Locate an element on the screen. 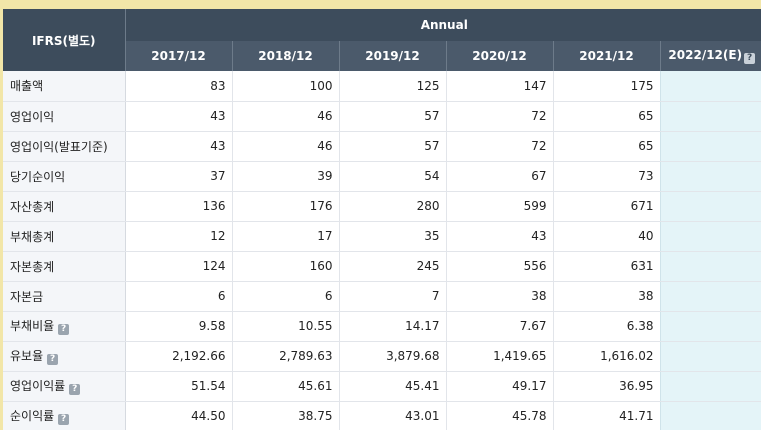 This screenshot has width=761, height=430. value-cell: 12 is located at coordinates (178, 236).